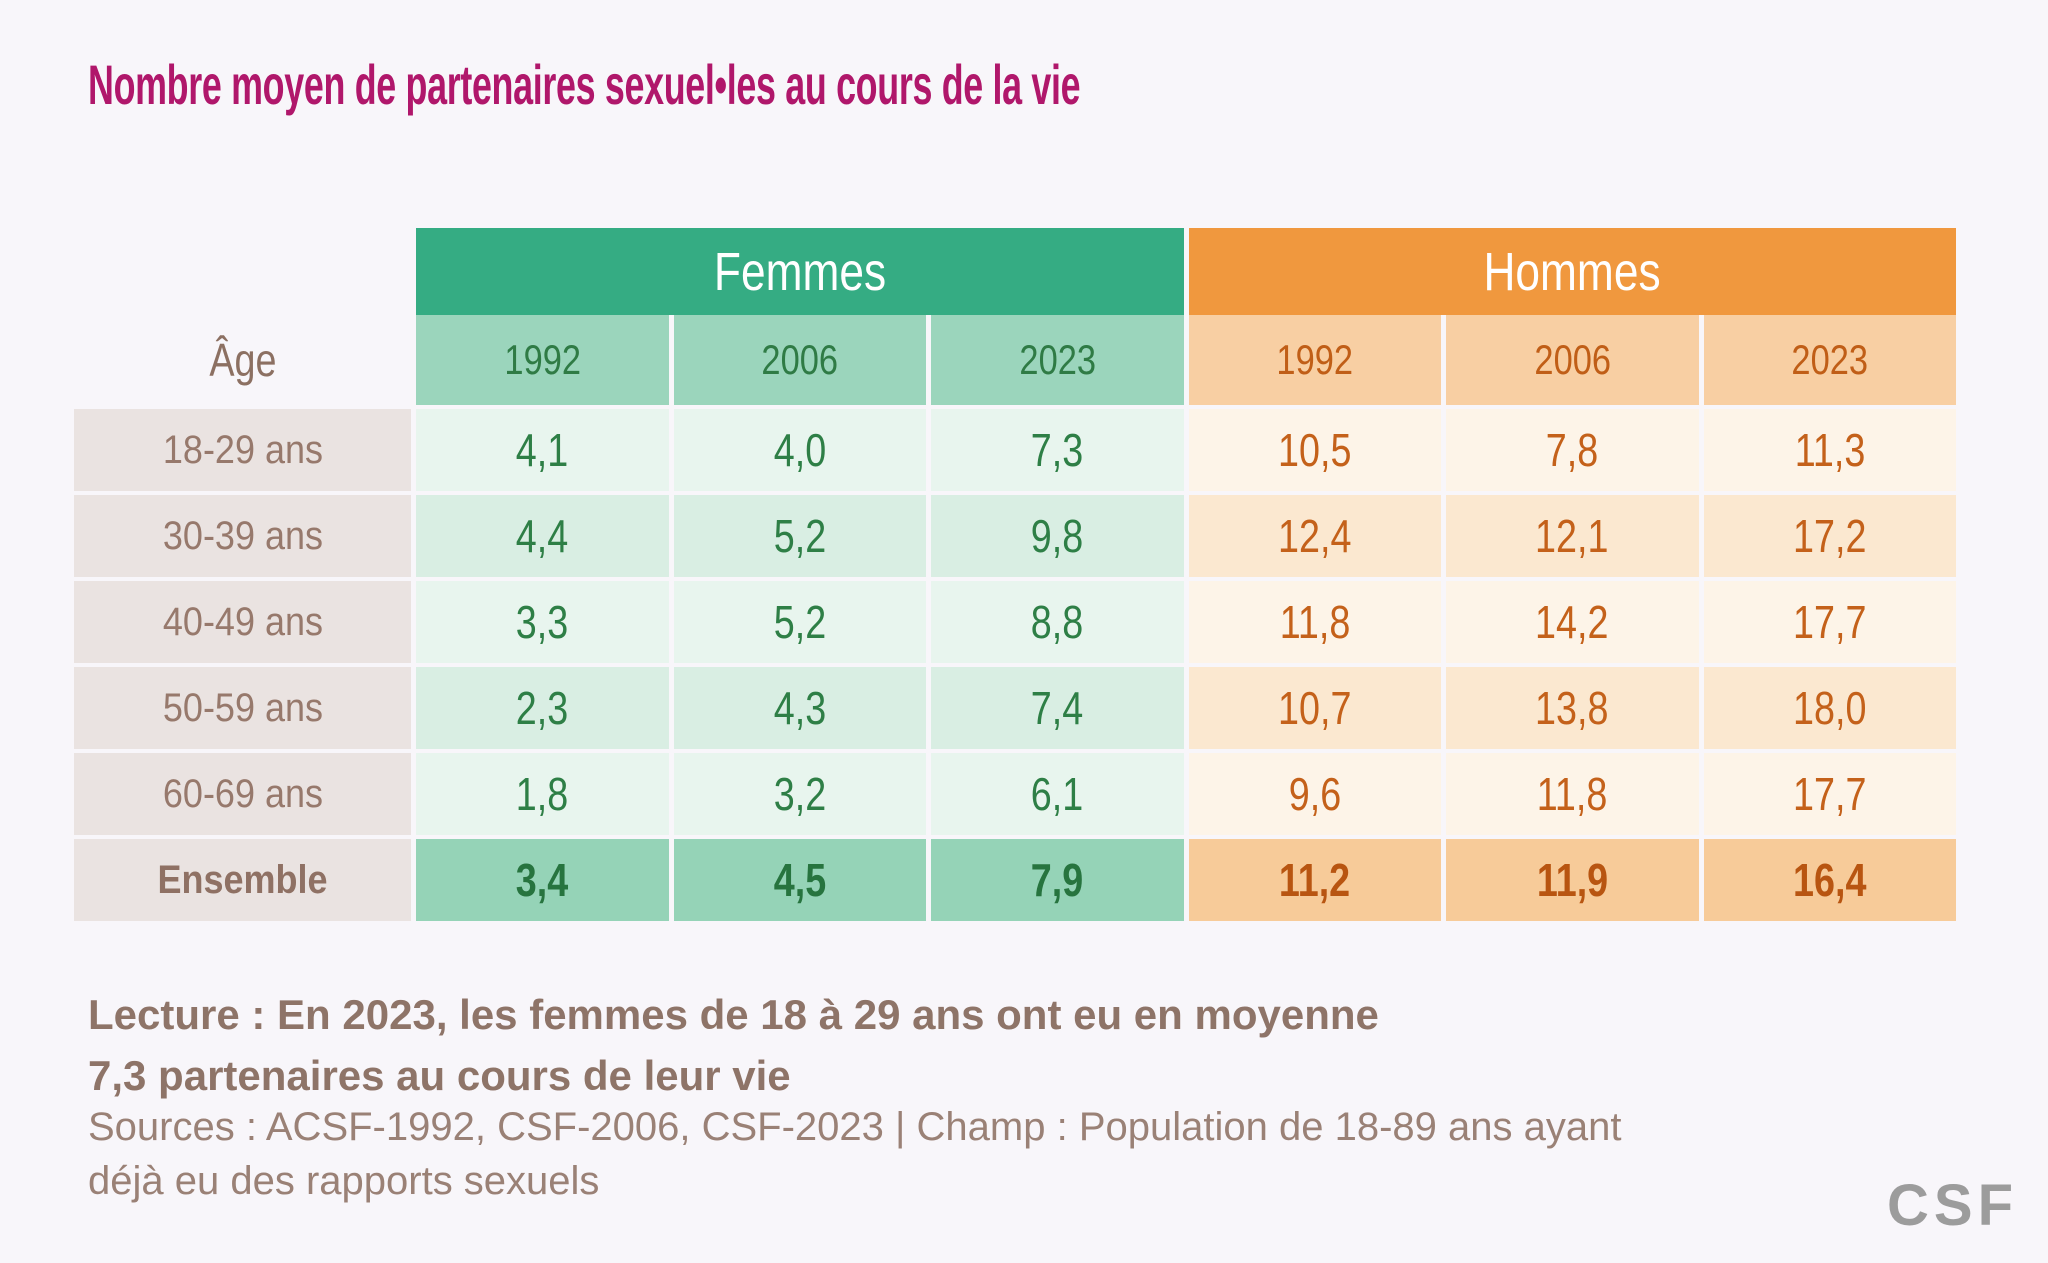 The image size is (2048, 1263). What do you see at coordinates (542, 536) in the screenshot?
I see `cell-femmes-1992-30-39: 4,4` at bounding box center [542, 536].